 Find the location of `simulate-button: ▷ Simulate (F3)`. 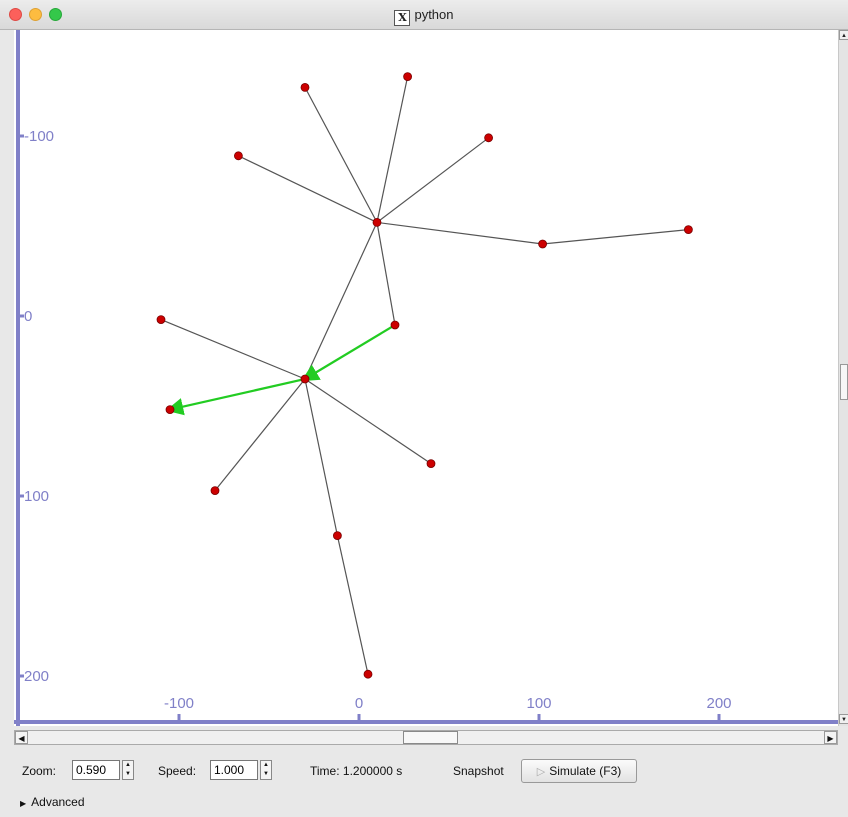

simulate-button: ▷ Simulate (F3) is located at coordinates (579, 771).